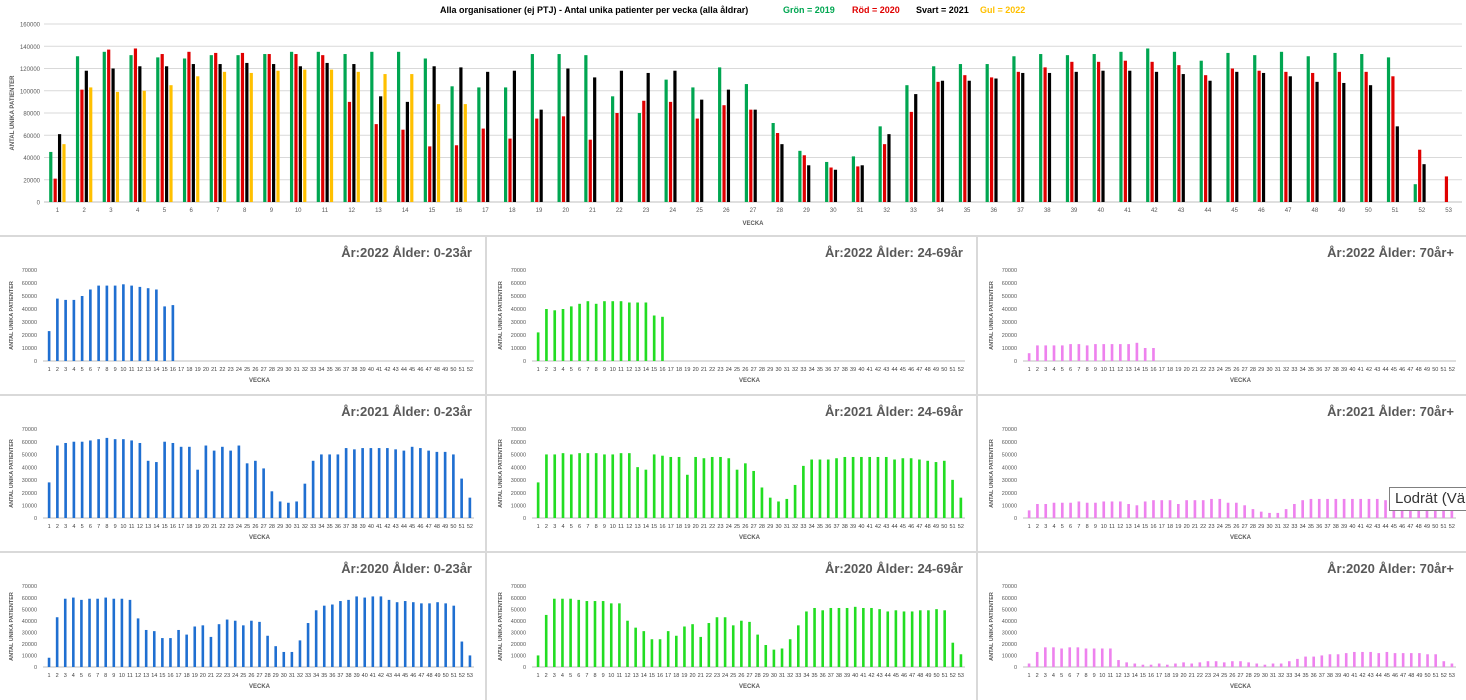  Describe the element at coordinates (886, 370) in the screenshot. I see `x-tick-label: 43` at that location.